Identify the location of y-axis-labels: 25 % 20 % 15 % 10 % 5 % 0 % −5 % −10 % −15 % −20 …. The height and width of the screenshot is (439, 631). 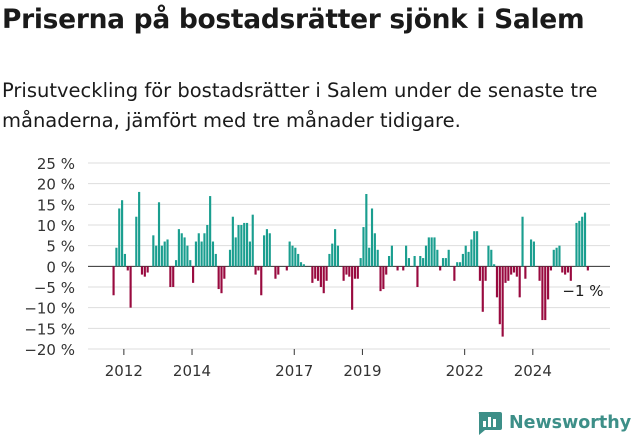
(49, 257).